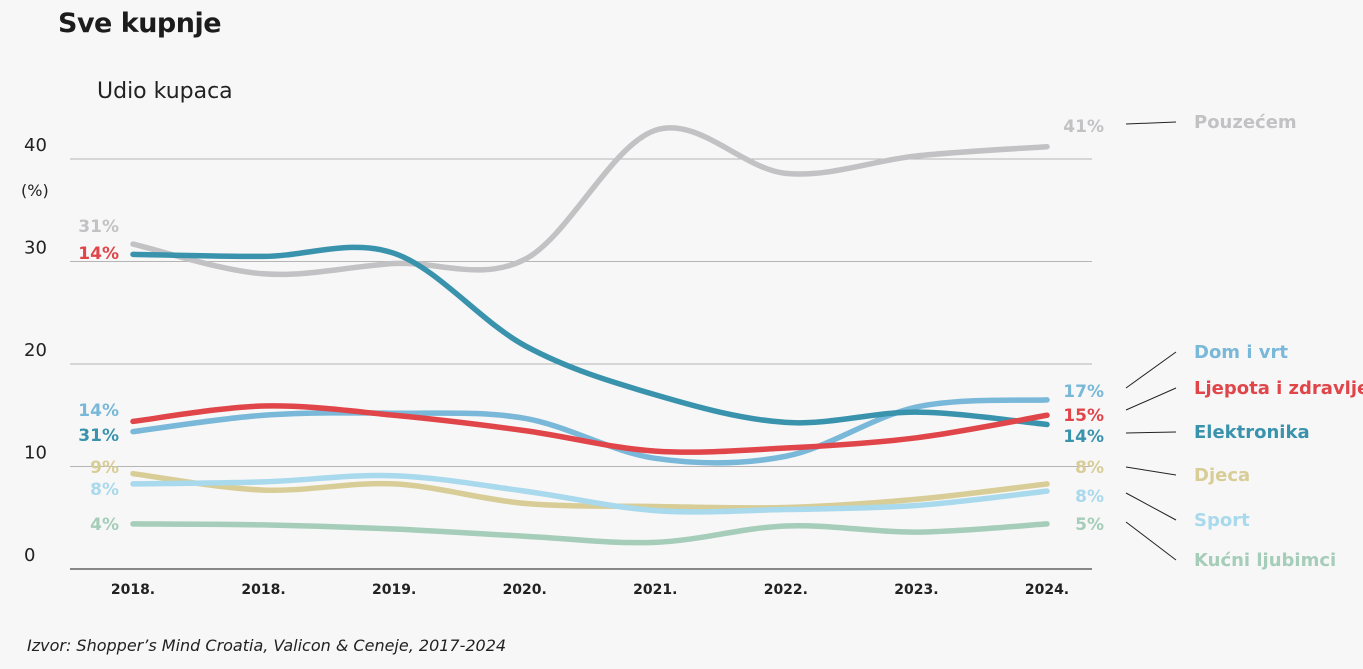 The image size is (1363, 669). What do you see at coordinates (1222, 475) in the screenshot?
I see `legend-label: Djeca` at bounding box center [1222, 475].